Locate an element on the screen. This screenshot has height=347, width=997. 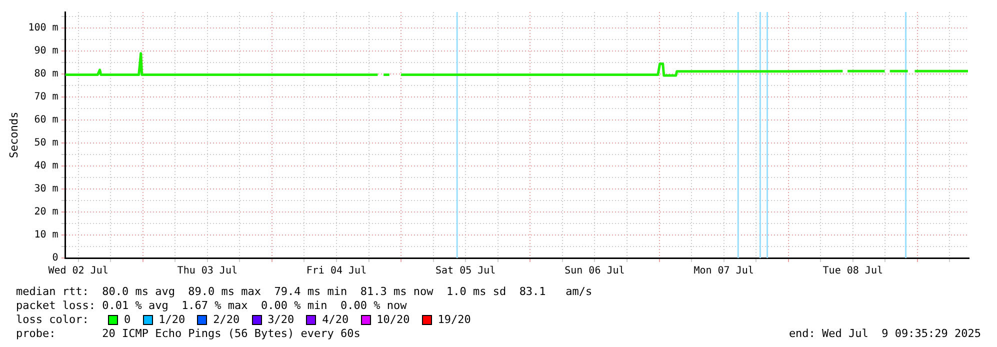
text: 1/20 is located at coordinates (172, 320).